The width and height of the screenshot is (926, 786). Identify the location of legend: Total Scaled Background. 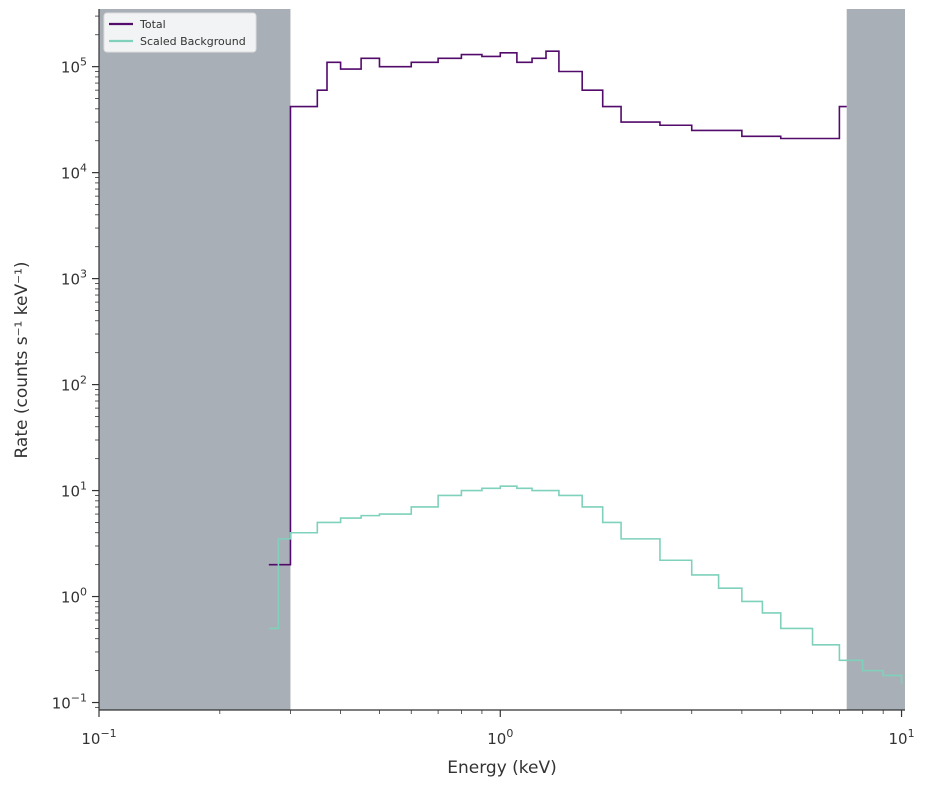
(180, 32).